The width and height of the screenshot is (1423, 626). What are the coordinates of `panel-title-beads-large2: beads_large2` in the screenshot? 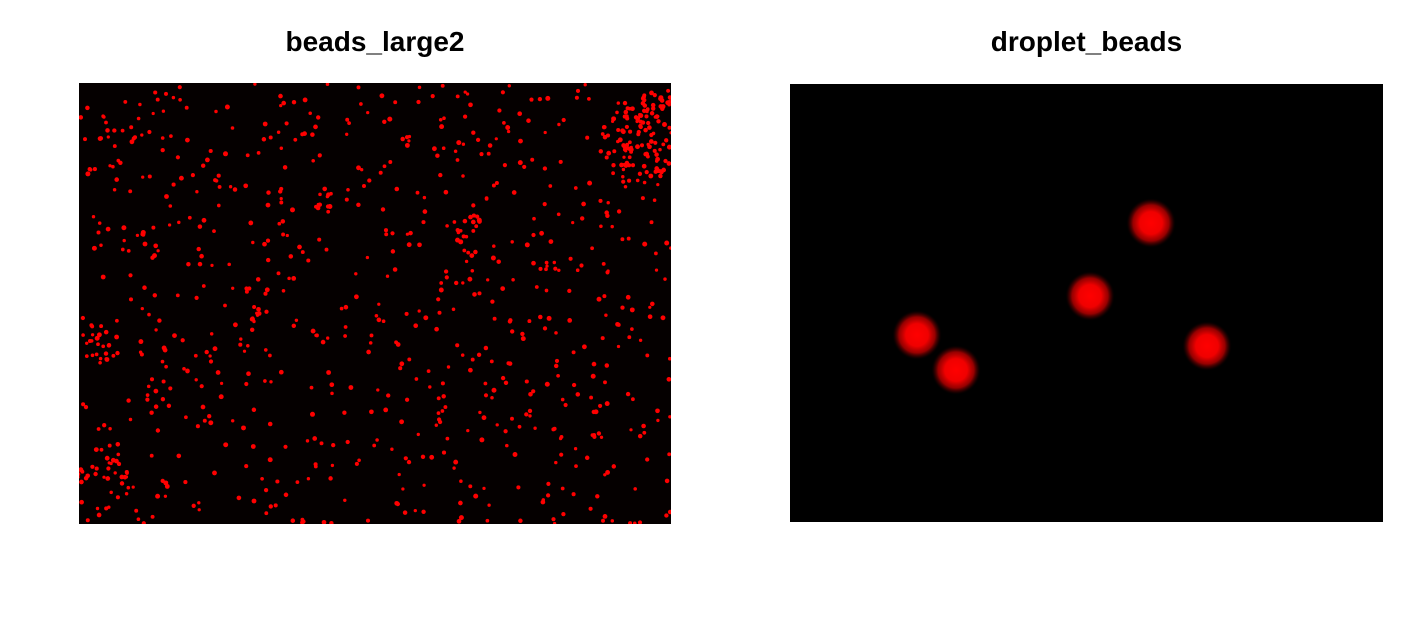 It's located at (375, 41).